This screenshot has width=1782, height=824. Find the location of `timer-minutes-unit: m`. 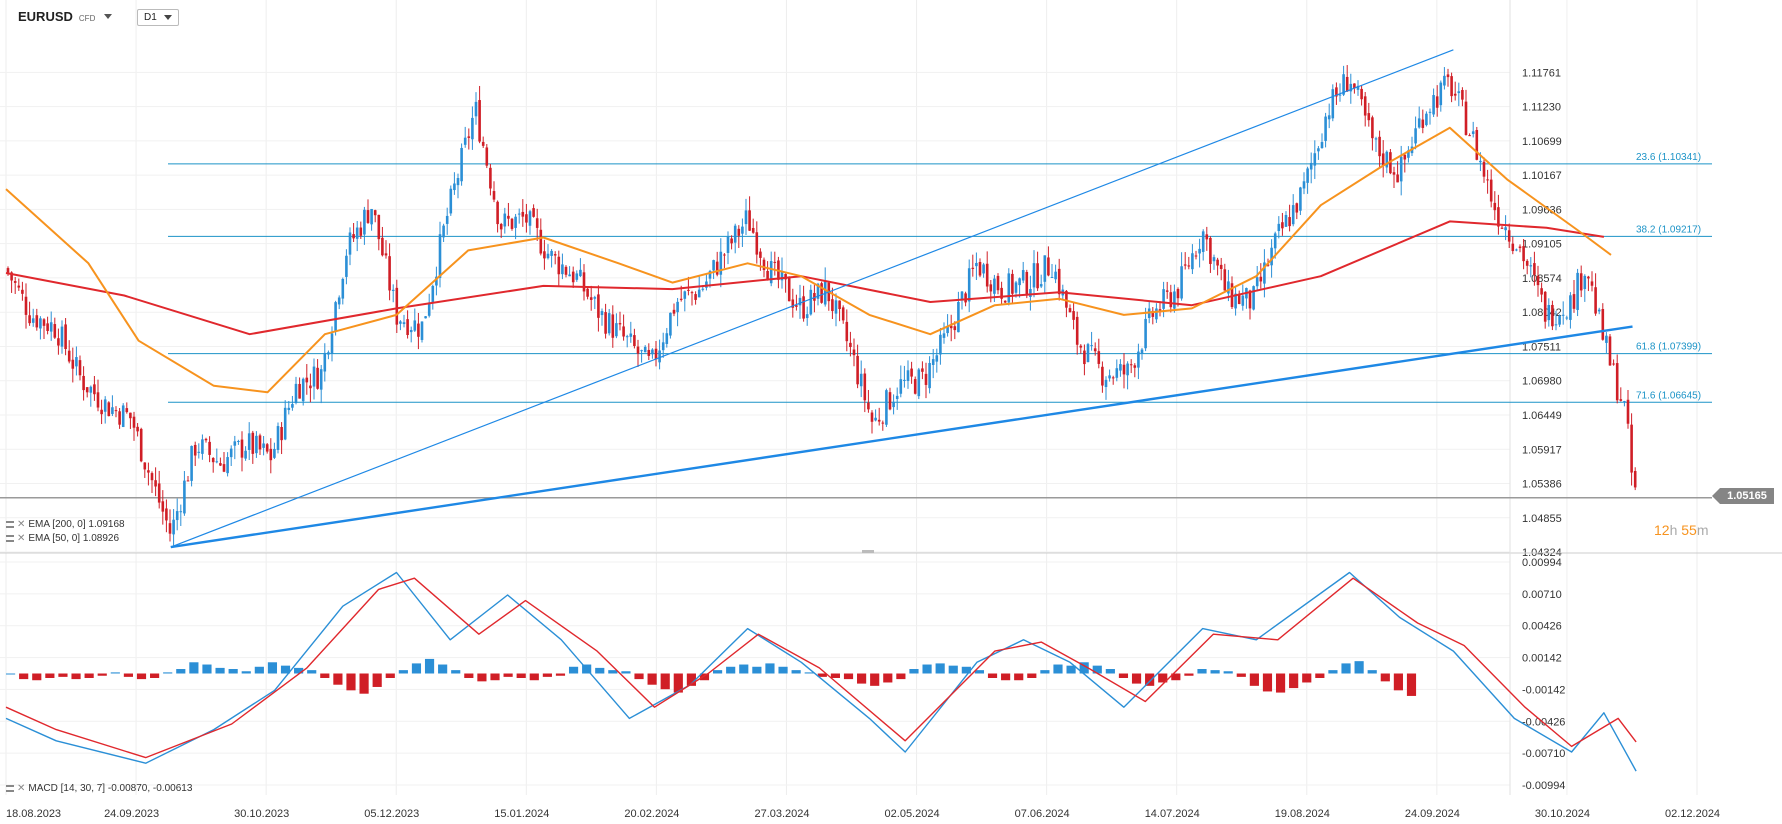

timer-minutes-unit: m is located at coordinates (1702, 530).